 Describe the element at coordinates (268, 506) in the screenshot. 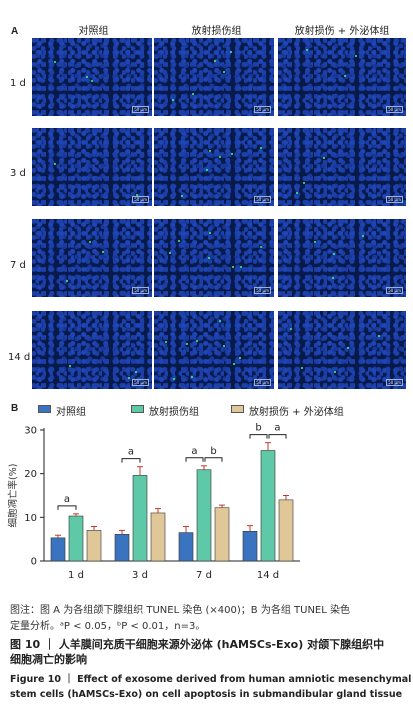

I see `bar-14d-series2` at that location.